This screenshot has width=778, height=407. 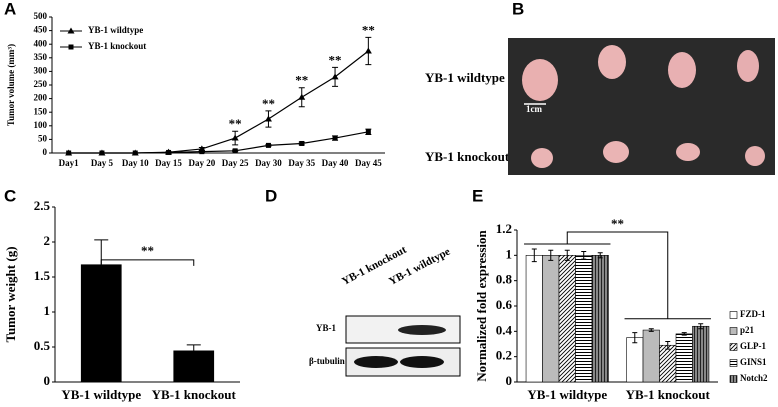 I want to click on panel-label: E, so click(x=477, y=195).